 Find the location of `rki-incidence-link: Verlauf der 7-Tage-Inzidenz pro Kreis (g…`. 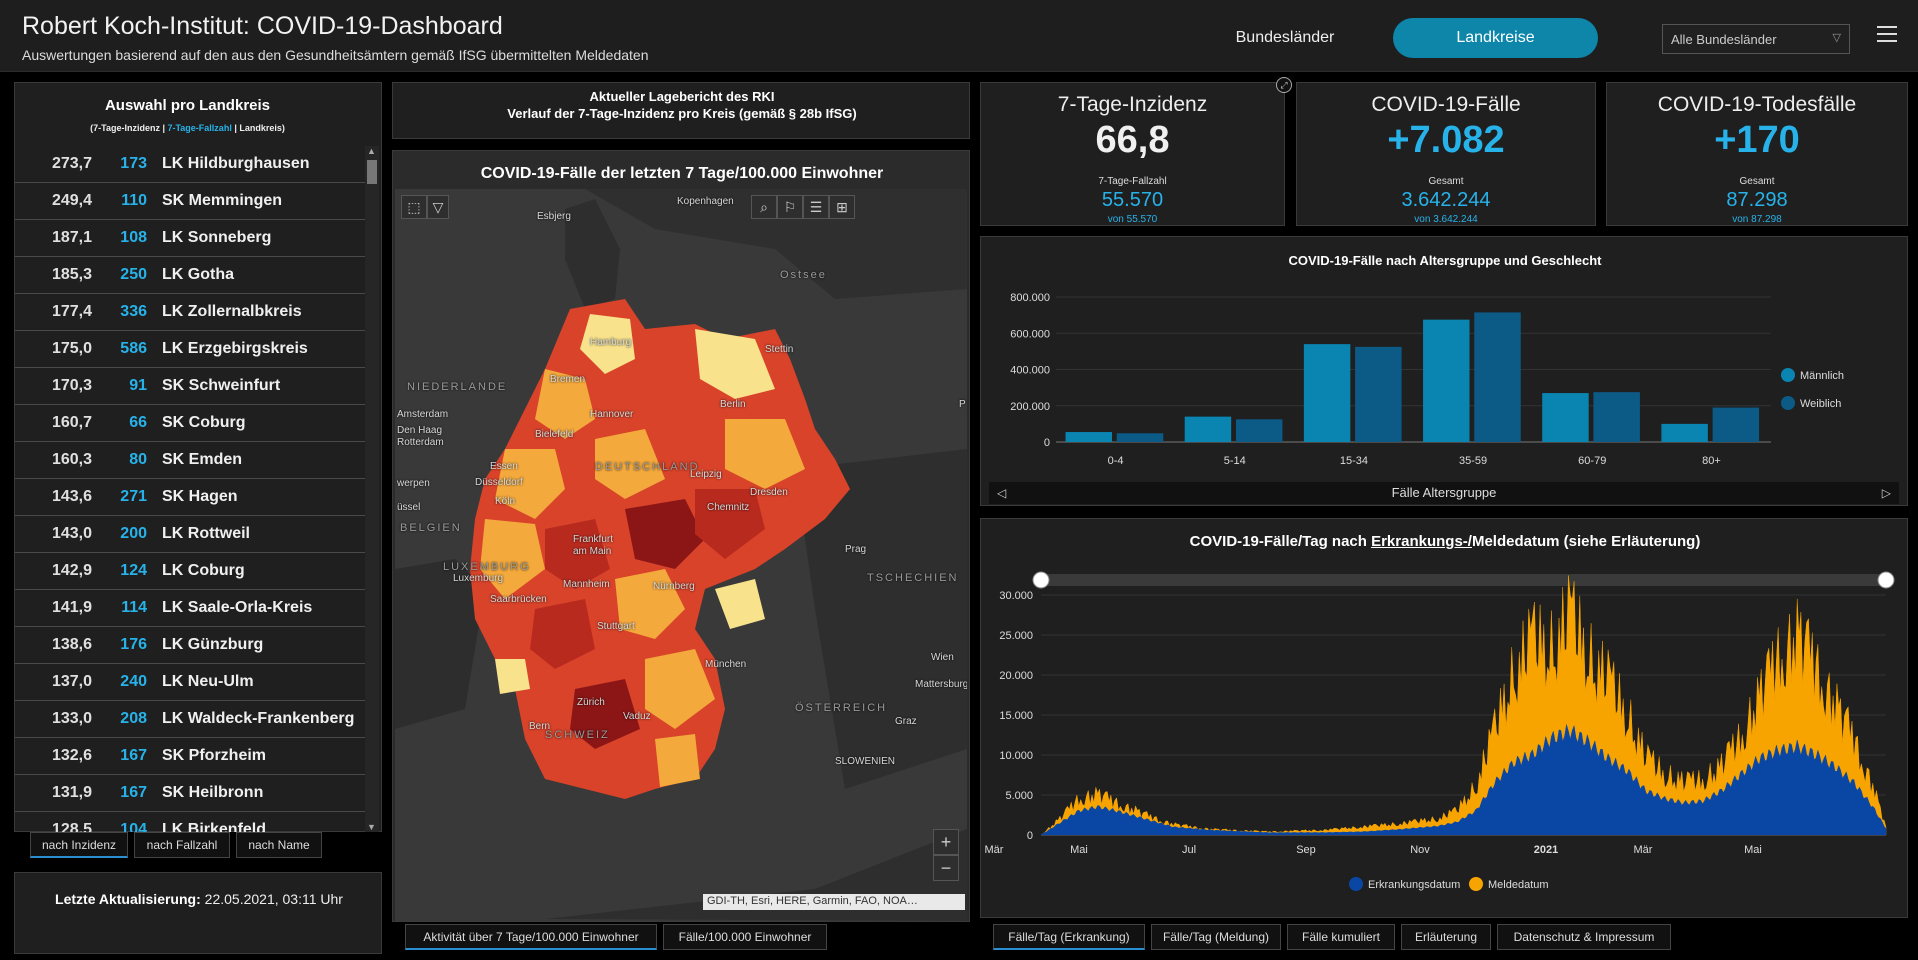

rki-incidence-link: Verlauf der 7-Tage-Inzidenz pro Kreis (g… is located at coordinates (682, 113).